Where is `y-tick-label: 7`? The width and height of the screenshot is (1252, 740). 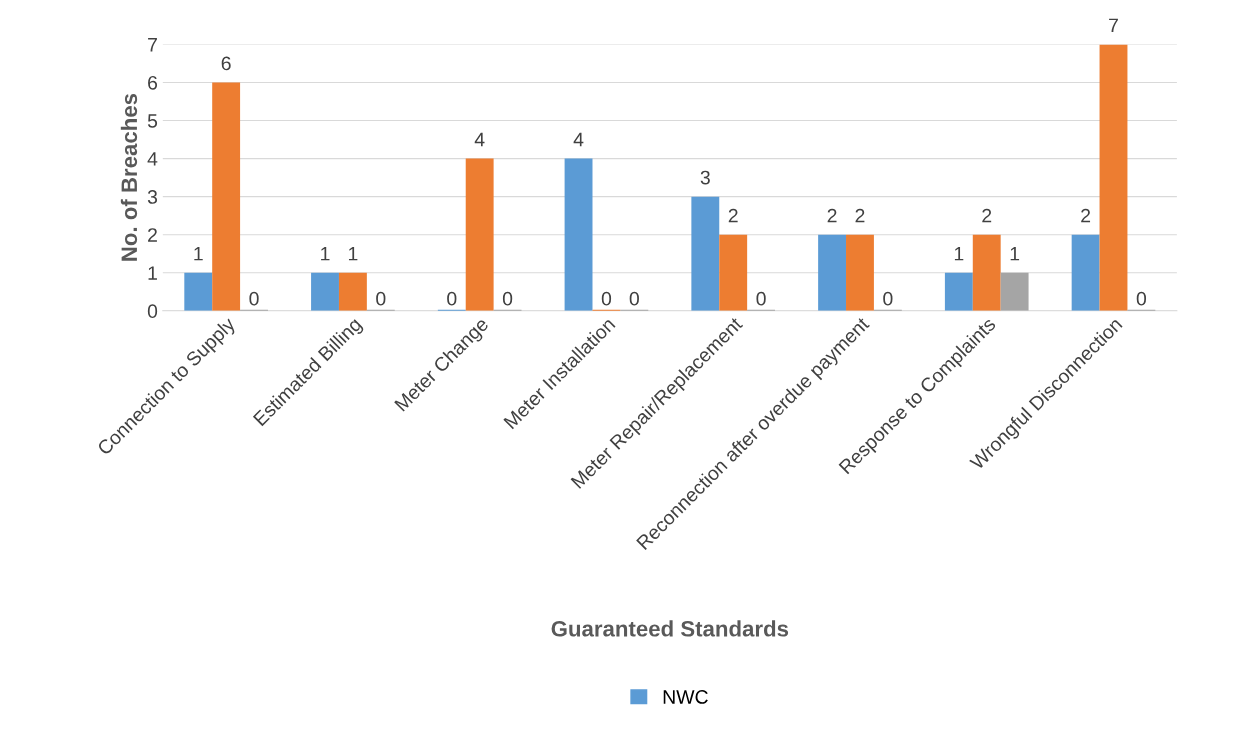
y-tick-label: 7 is located at coordinates (152, 45).